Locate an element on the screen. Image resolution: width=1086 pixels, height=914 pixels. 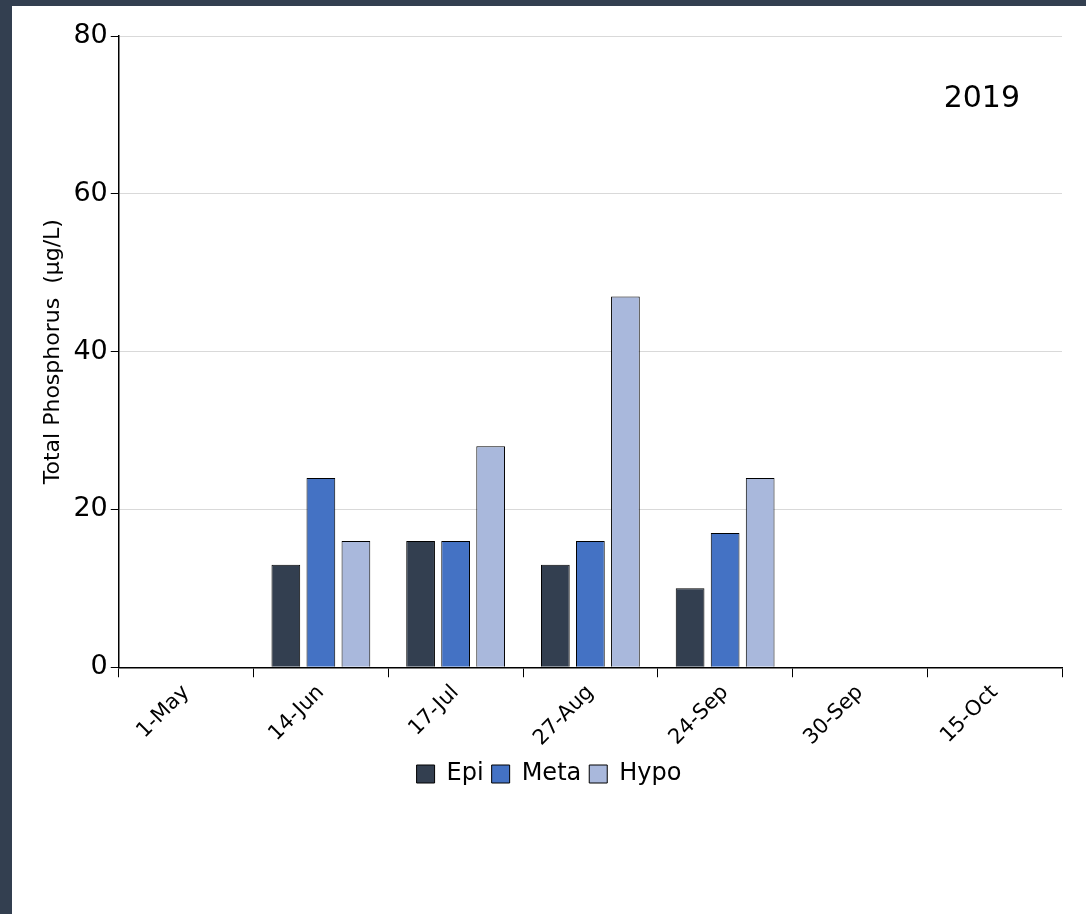
y-tick-label: 80 is located at coordinates (90, 34).